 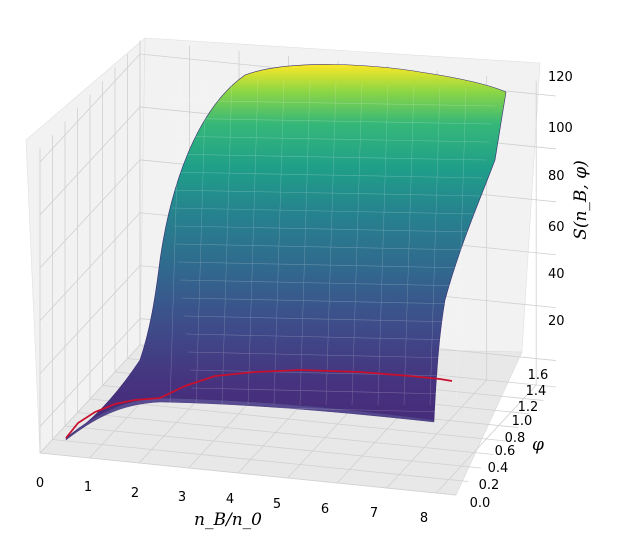 I want to click on y-tick-label: 1.2, so click(x=528, y=407).